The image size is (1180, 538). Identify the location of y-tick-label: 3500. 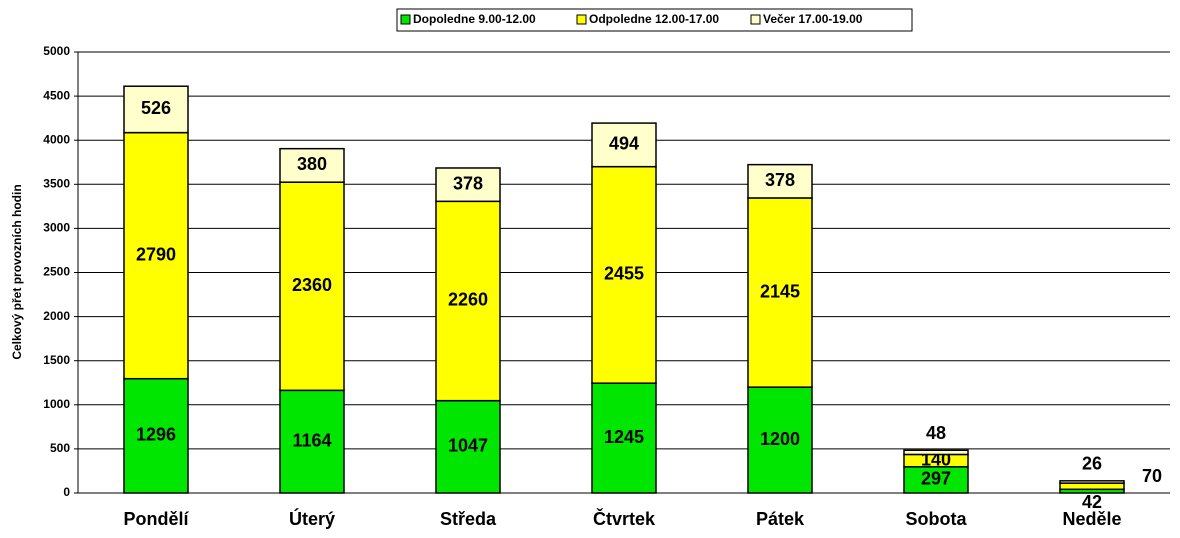
(56, 183).